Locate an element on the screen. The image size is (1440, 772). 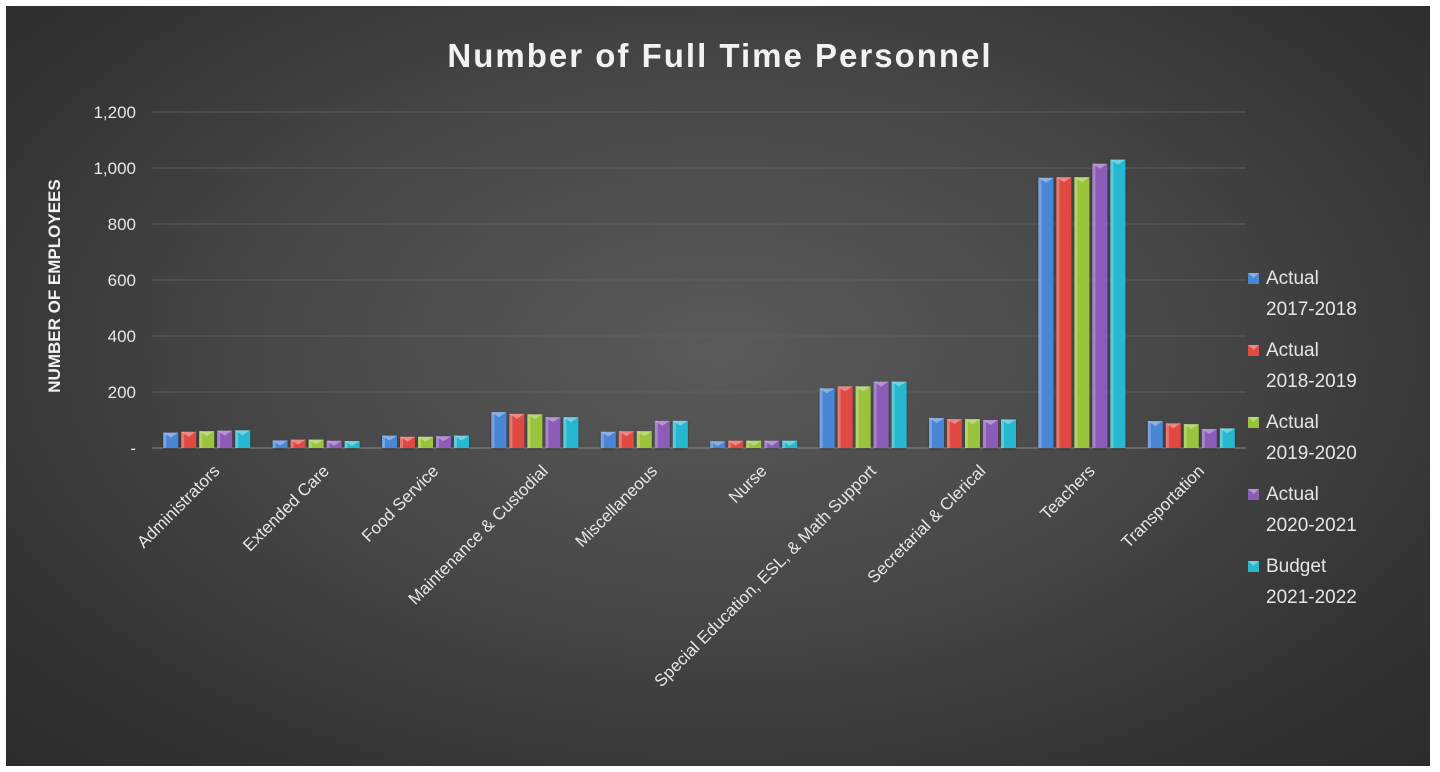
y-tick-label: 600 is located at coordinates (122, 280).